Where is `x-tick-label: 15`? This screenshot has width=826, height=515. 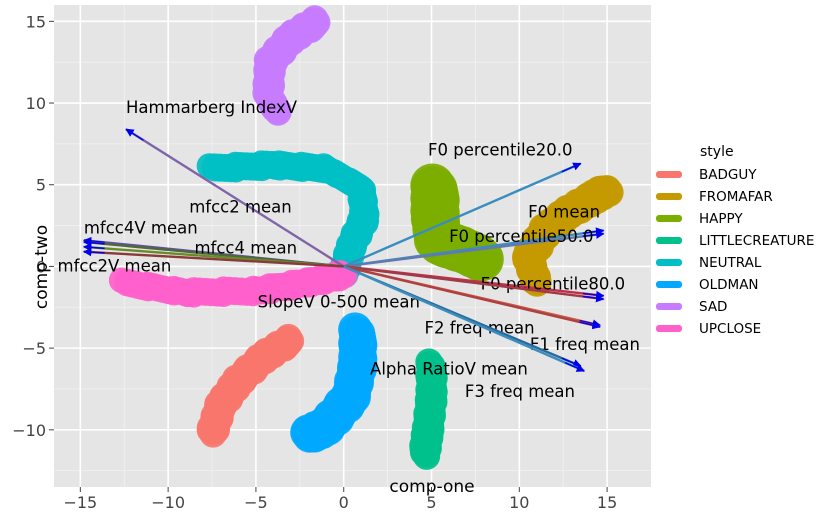
x-tick-label: 15 is located at coordinates (607, 502).